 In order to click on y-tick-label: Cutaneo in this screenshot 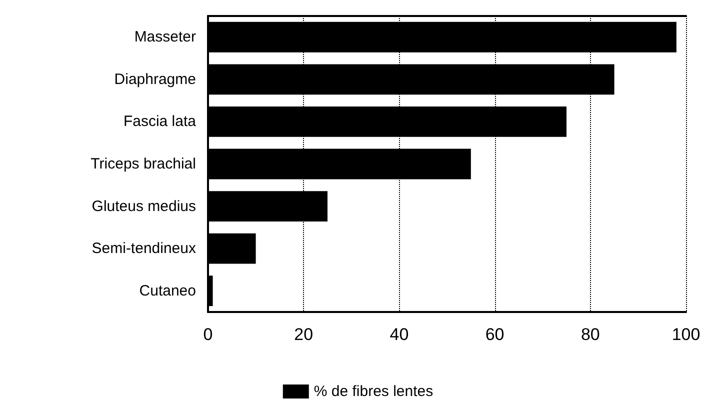, I will do `click(167, 291)`.